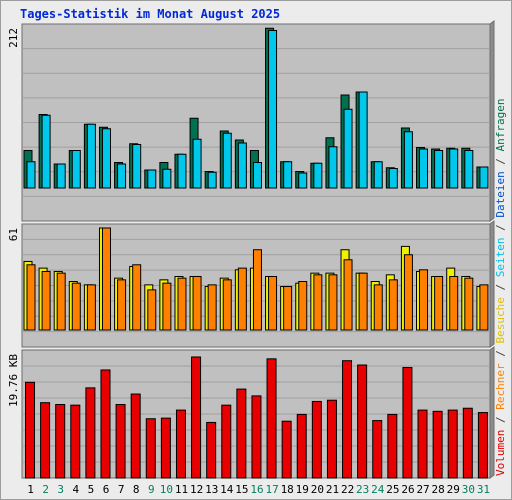  I want to click on bar-requests-files-series2-day11, so click(182, 171).